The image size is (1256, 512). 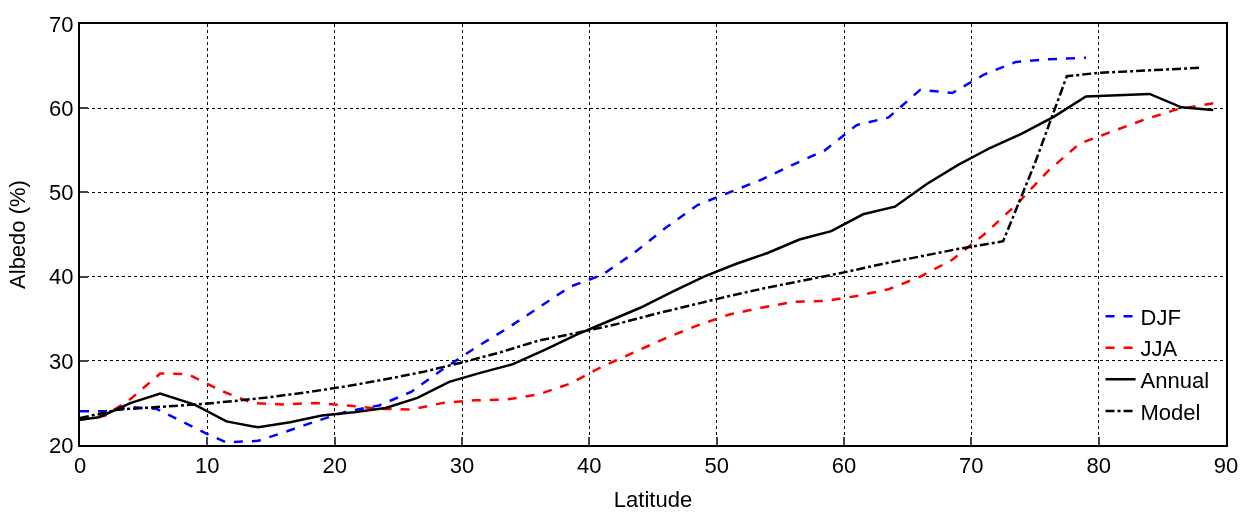 I want to click on x-tick-label: 30, so click(x=462, y=466).